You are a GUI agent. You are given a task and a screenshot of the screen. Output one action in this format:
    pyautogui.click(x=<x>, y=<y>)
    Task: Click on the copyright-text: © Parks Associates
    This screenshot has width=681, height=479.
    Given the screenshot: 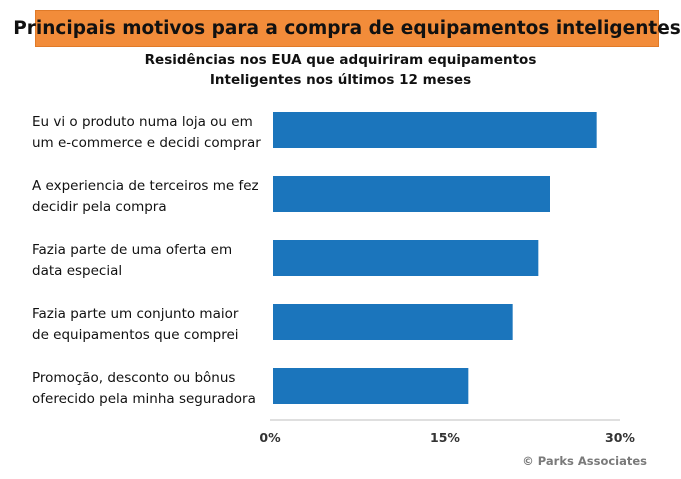 What is the action you would take?
    pyautogui.click(x=584, y=461)
    